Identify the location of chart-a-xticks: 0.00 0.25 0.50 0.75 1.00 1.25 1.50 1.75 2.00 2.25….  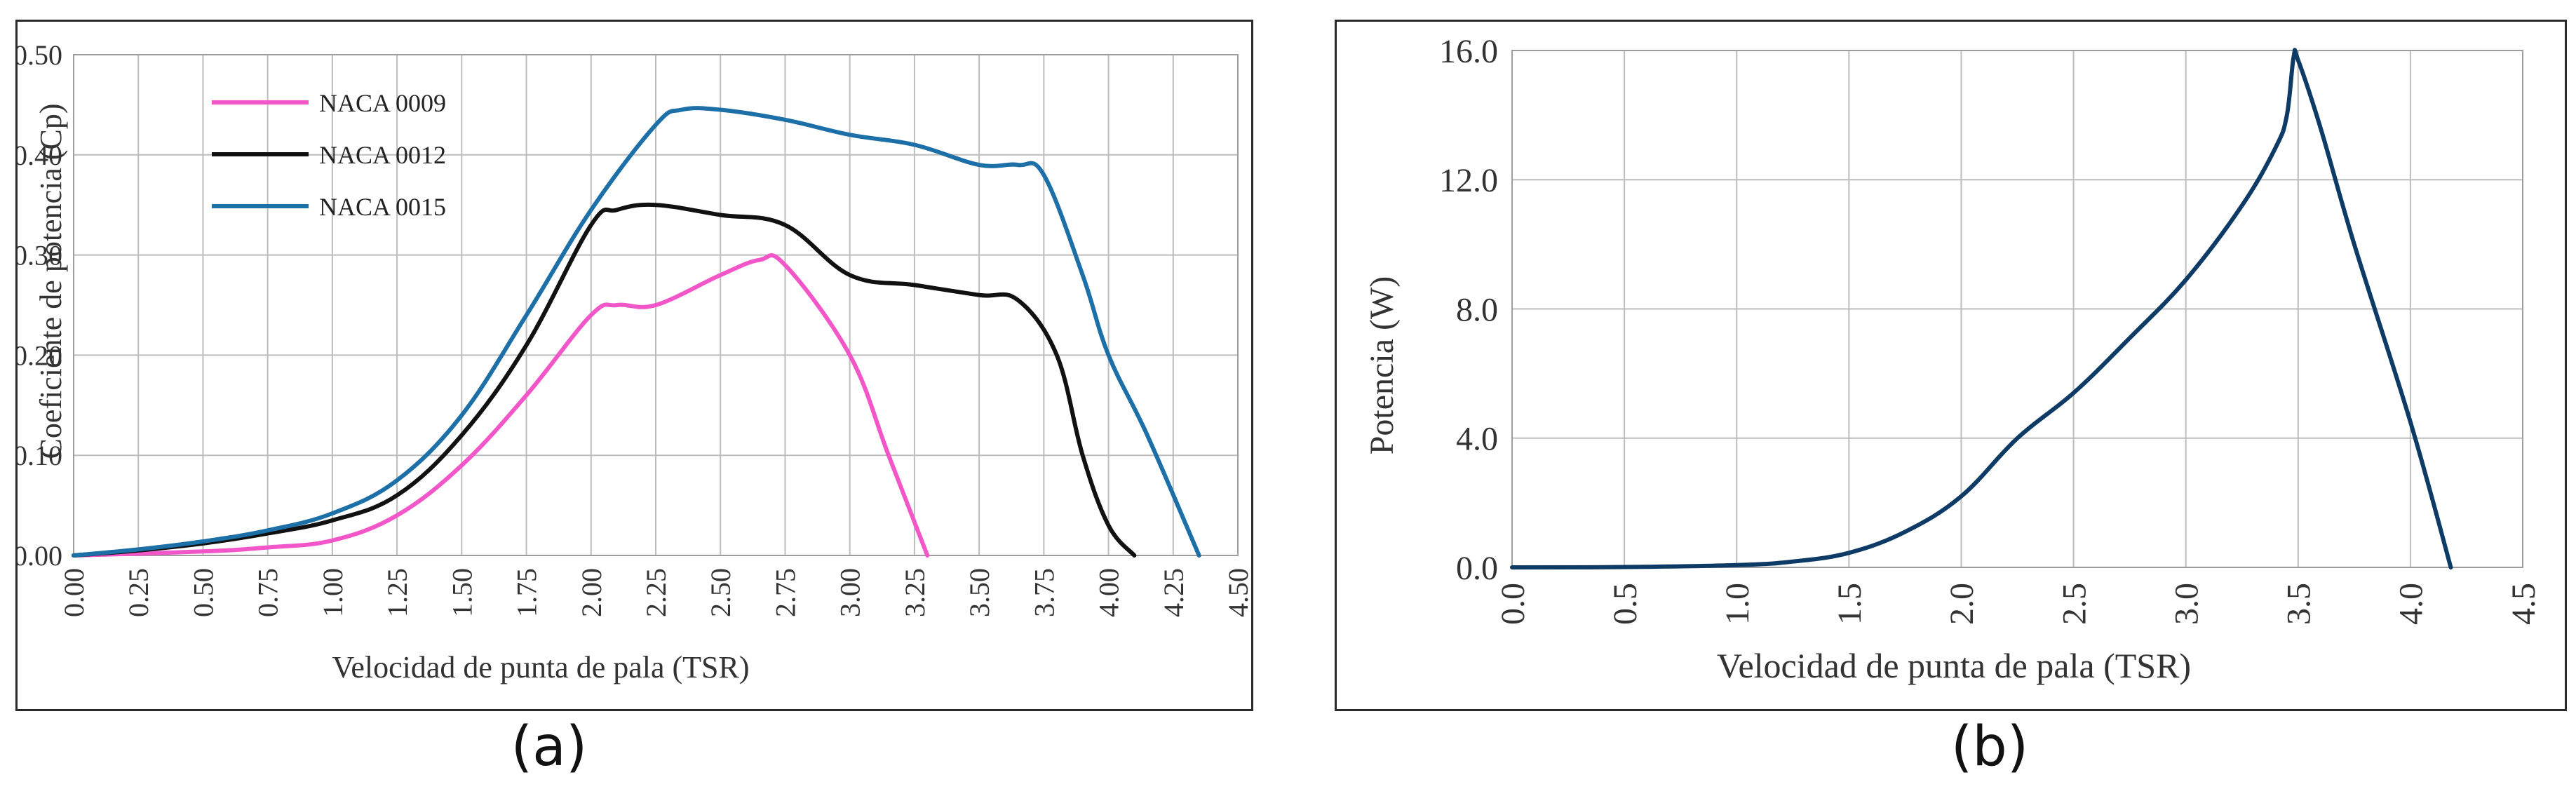
(654, 592).